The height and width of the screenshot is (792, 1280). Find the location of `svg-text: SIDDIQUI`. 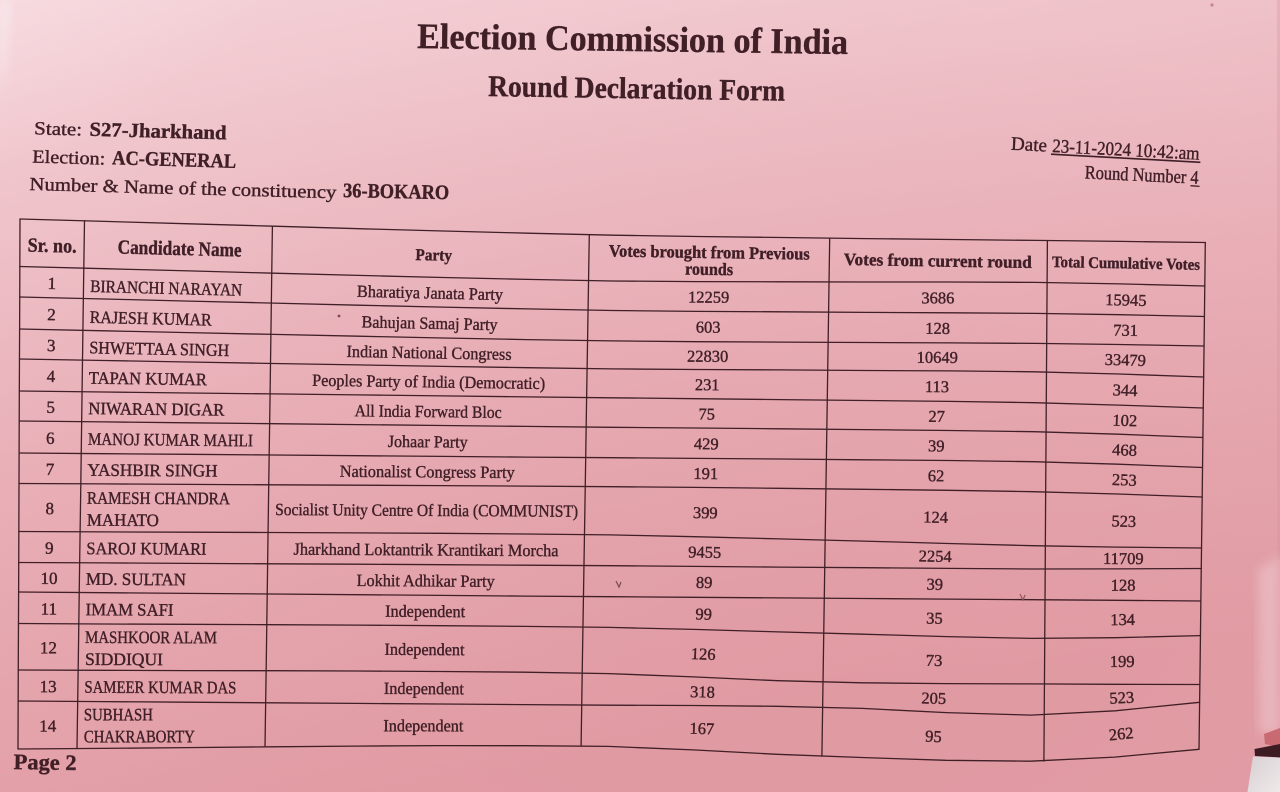

svg-text: SIDDIQUI is located at coordinates (124, 659).